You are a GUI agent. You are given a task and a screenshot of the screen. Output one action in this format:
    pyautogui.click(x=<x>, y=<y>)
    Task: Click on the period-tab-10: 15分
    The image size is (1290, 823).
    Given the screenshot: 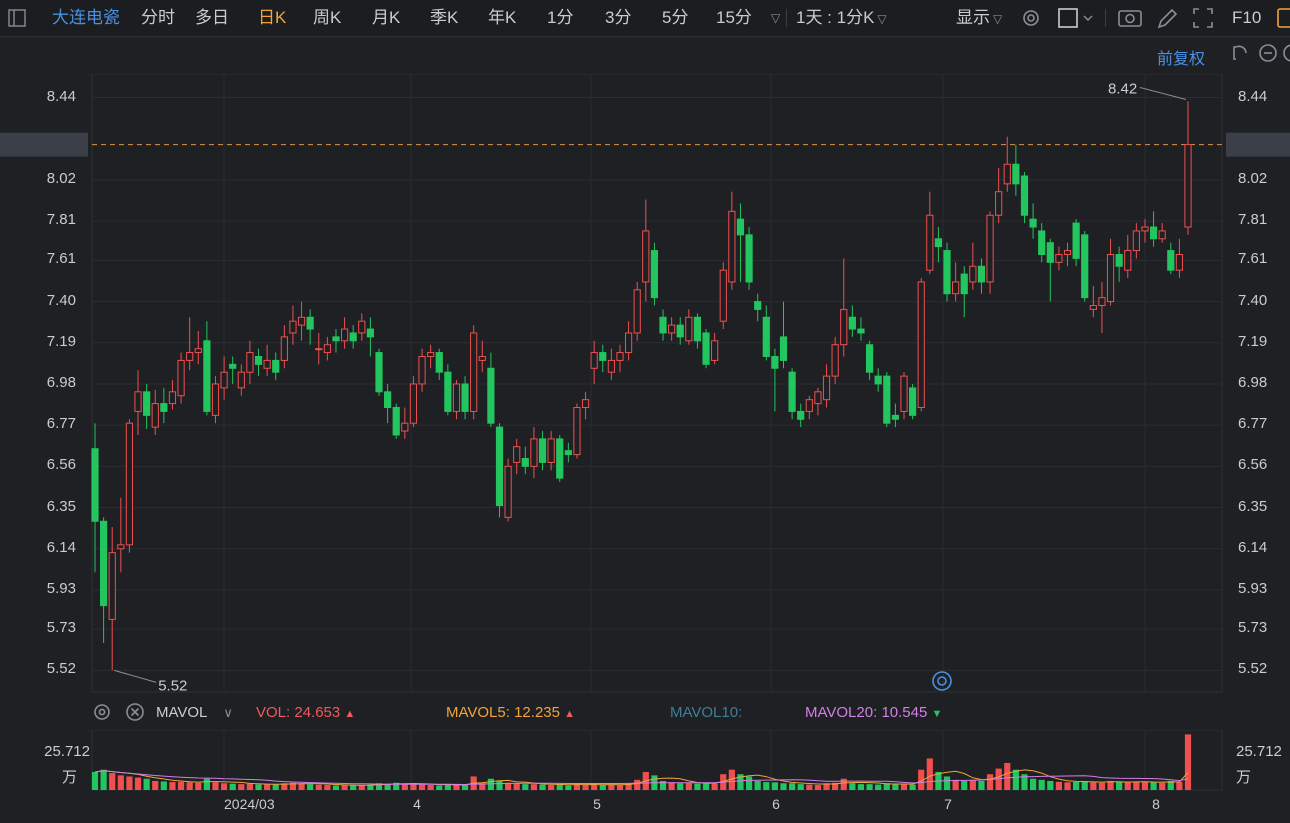 What is the action you would take?
    pyautogui.click(x=734, y=17)
    